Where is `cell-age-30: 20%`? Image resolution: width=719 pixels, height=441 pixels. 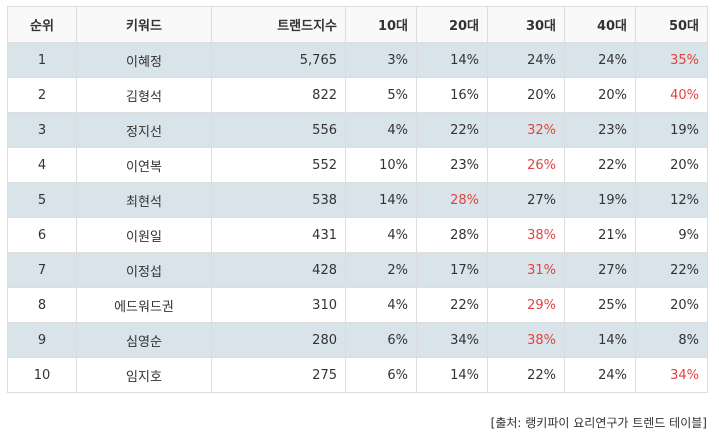
cell-age-30: 20% is located at coordinates (526, 95).